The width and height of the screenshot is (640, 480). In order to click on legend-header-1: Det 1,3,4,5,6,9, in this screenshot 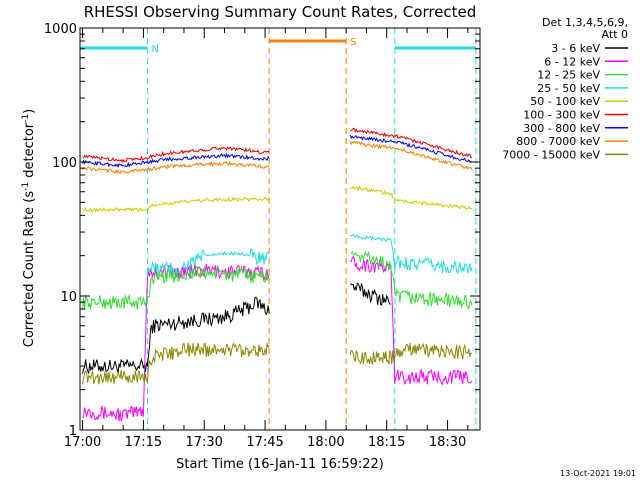, I will do `click(585, 22)`.